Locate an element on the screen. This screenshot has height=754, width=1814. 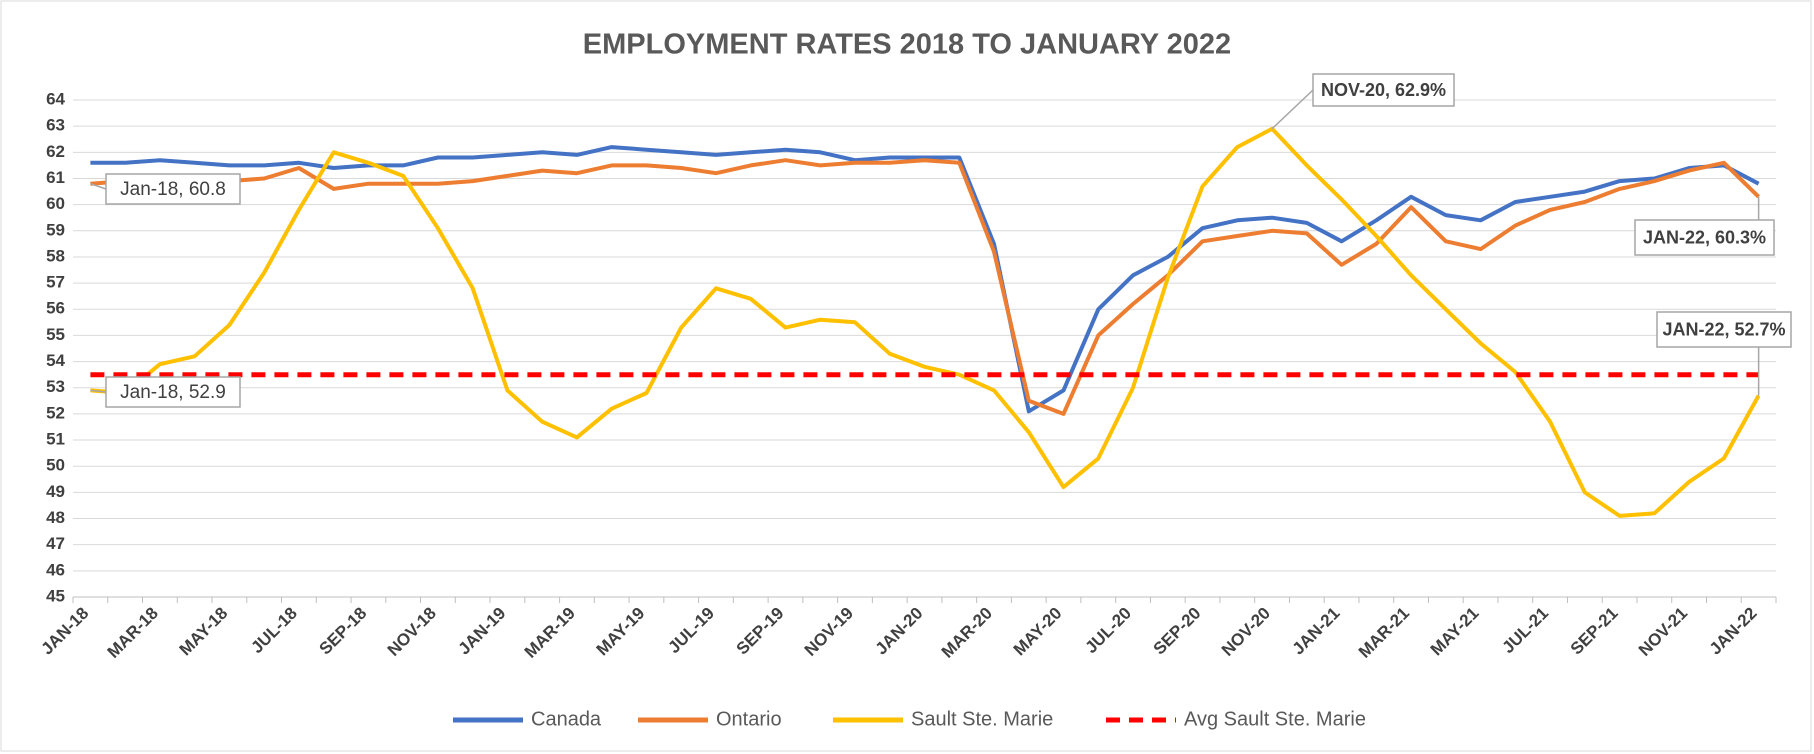
y-tick-label: 55 is located at coordinates (55, 334).